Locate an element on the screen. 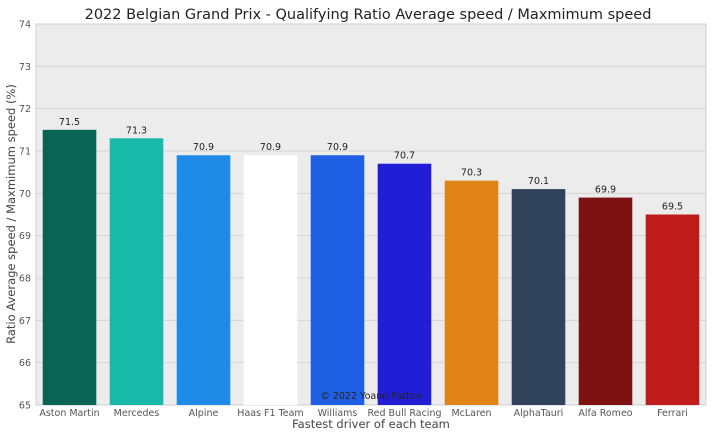 This screenshot has height=438, width=712. y-tick-label: 73 is located at coordinates (25, 67).